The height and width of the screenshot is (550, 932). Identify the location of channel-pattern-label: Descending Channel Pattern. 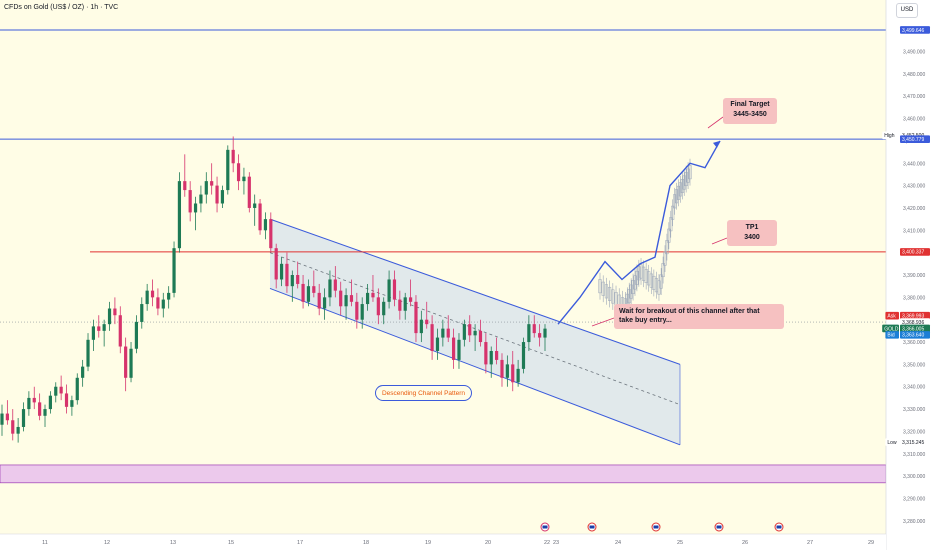
(423, 393).